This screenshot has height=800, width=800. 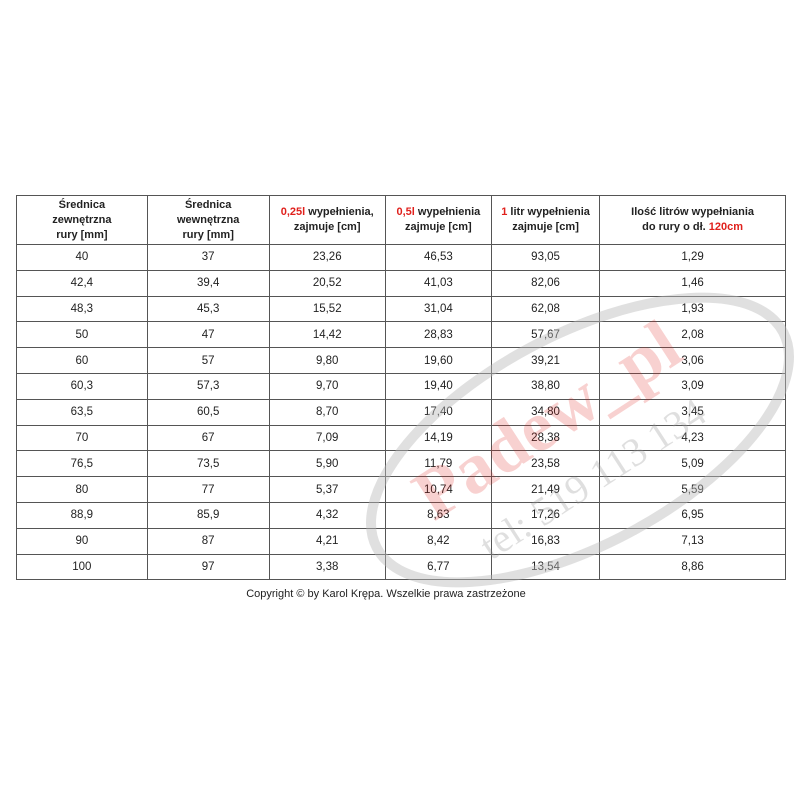 I want to click on table-cell: 10,74, so click(x=438, y=489).